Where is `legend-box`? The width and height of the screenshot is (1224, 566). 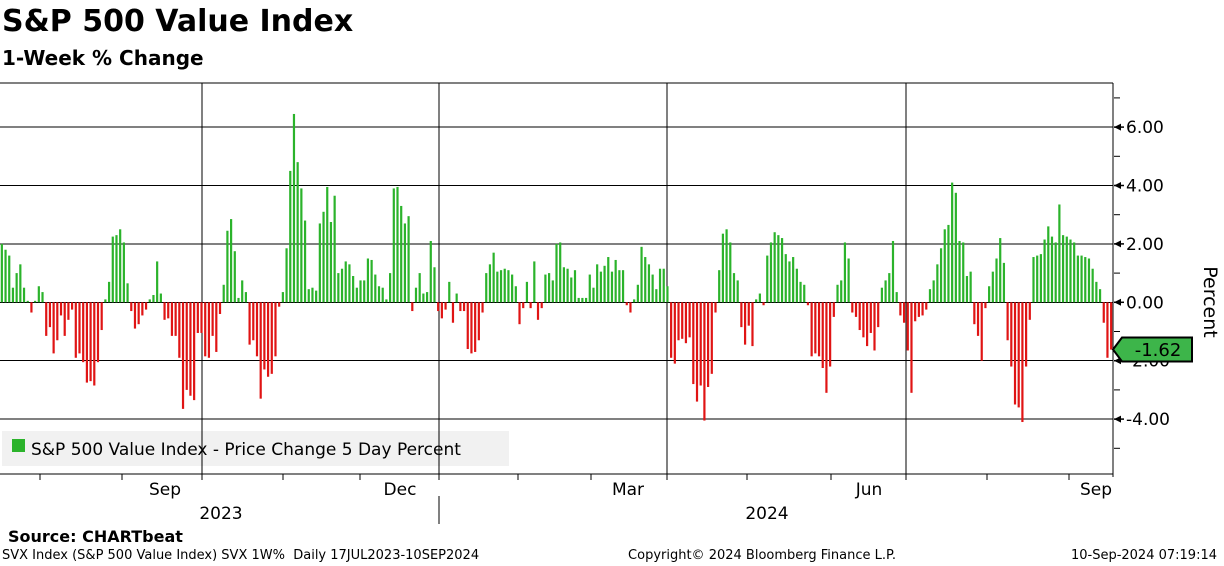
legend-box is located at coordinates (255, 448).